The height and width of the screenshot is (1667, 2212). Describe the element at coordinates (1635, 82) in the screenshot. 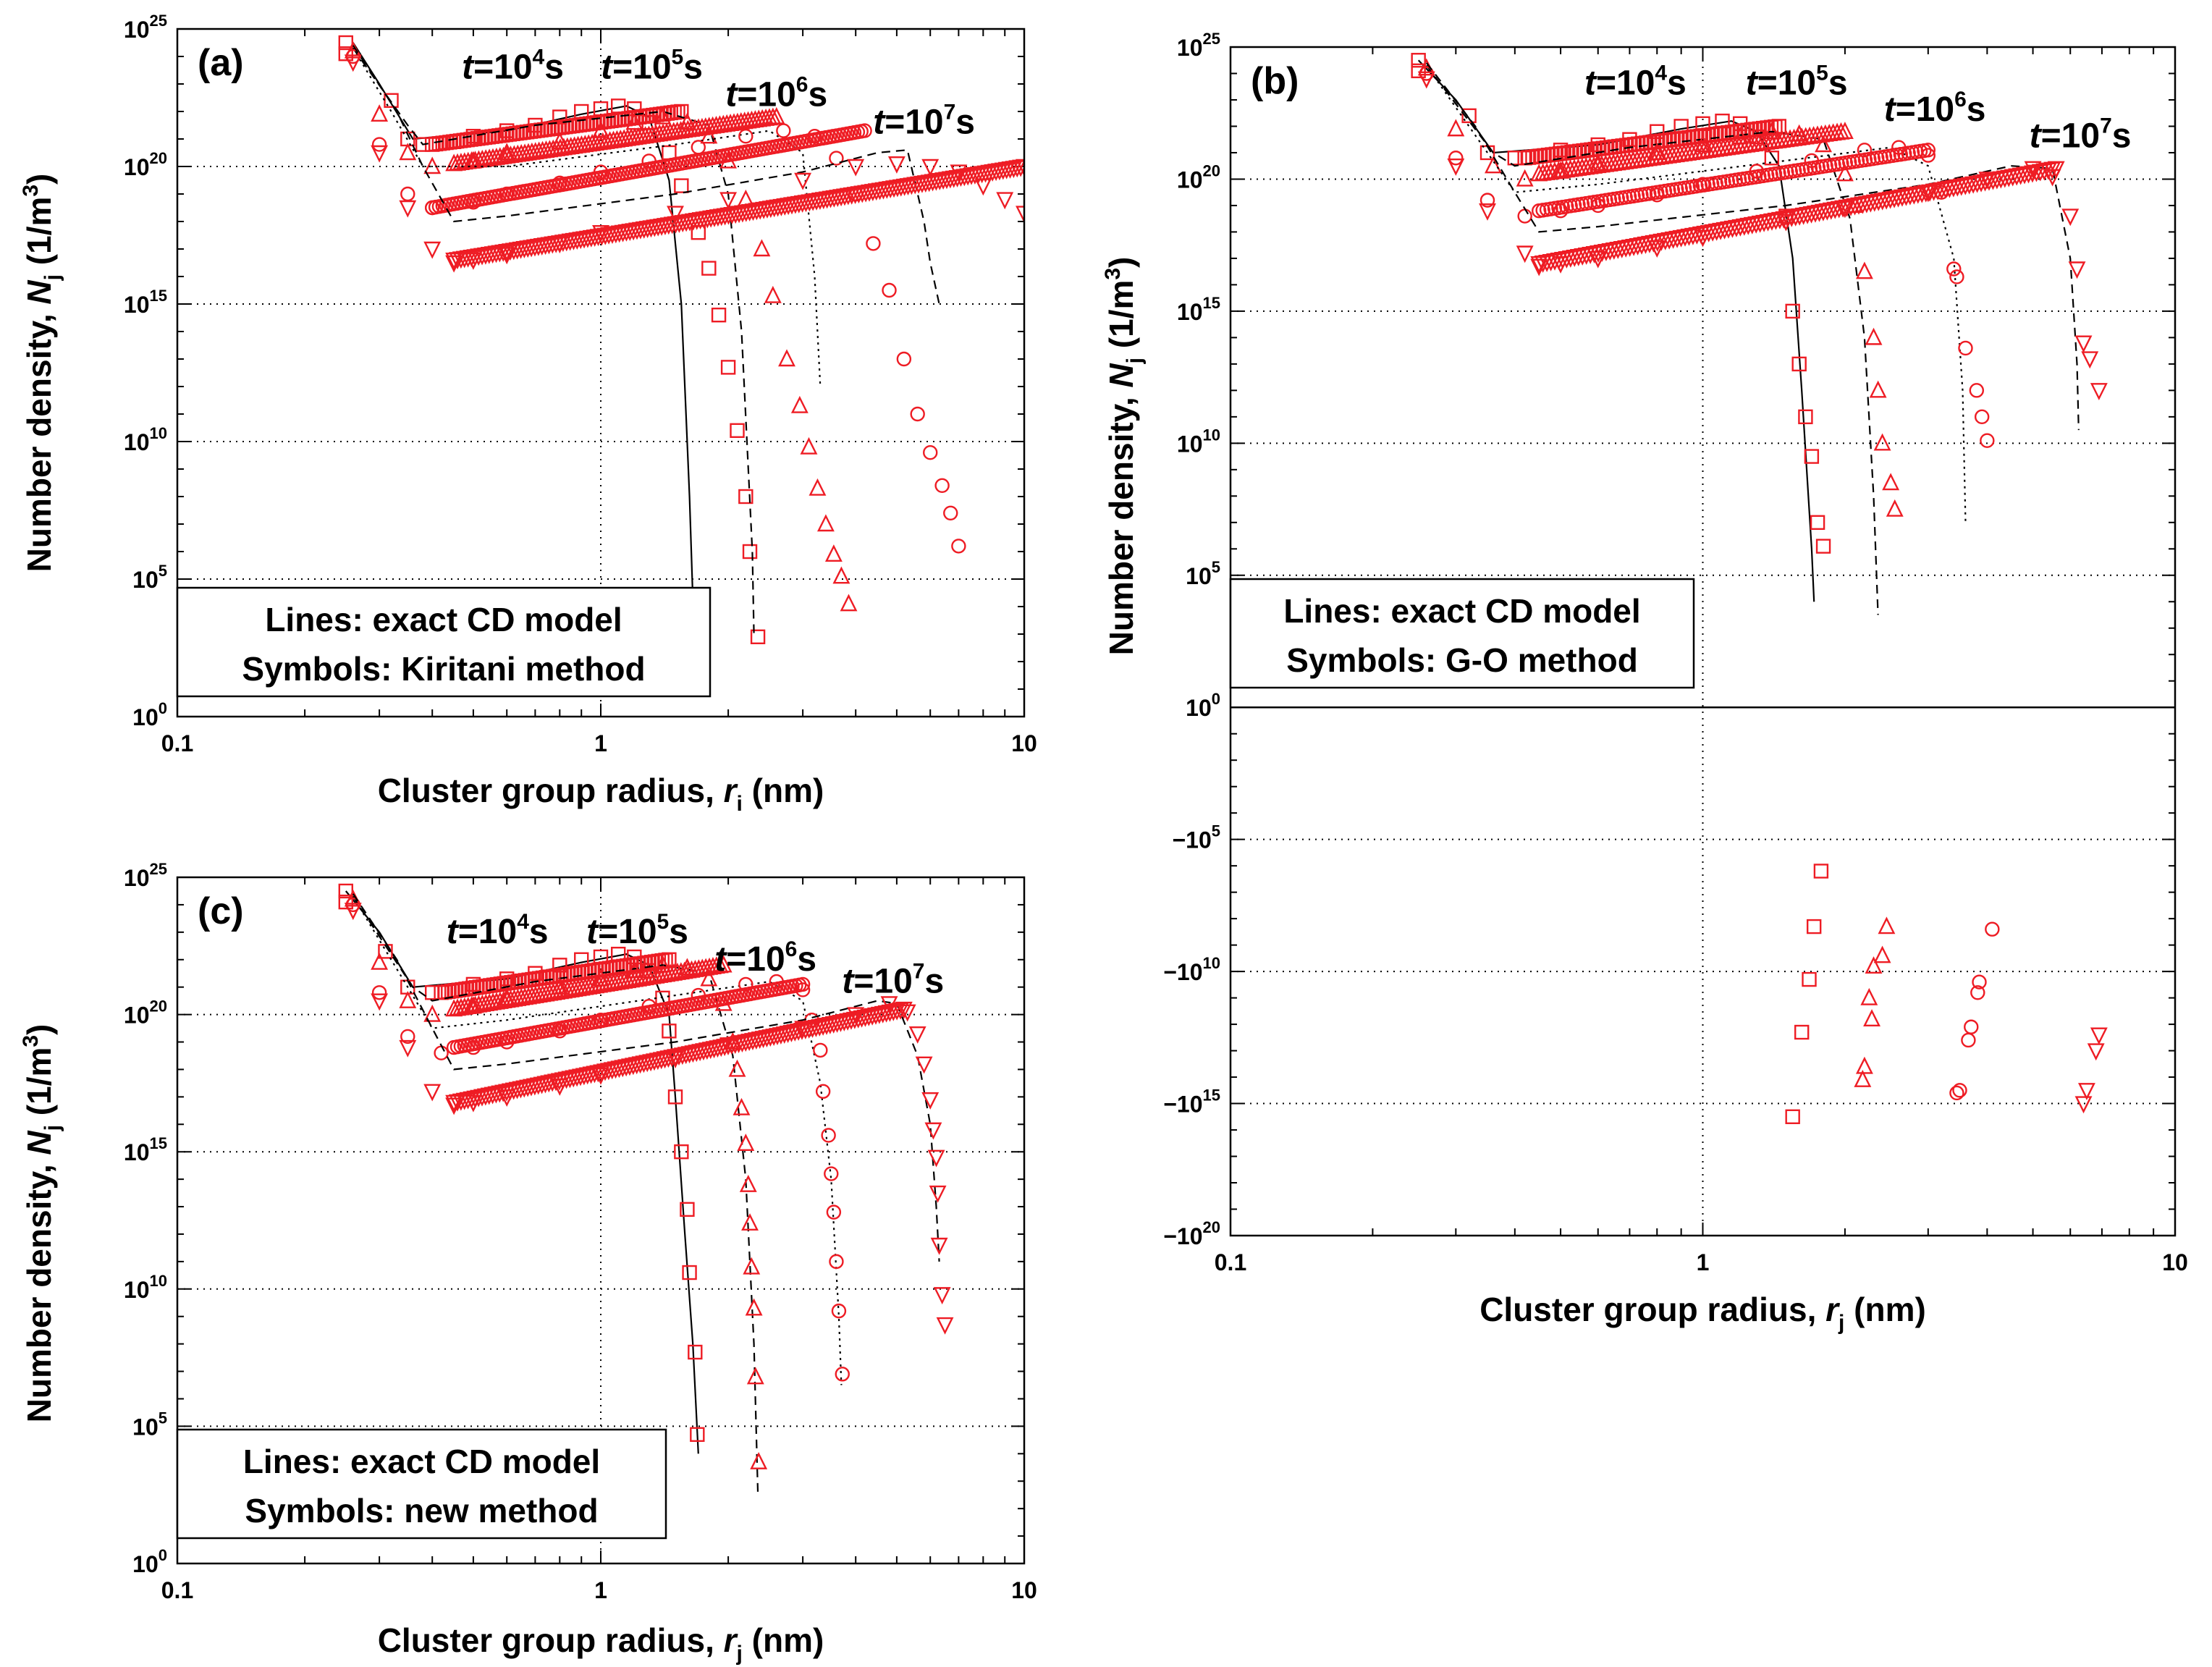

I see `time-label: t=104s` at that location.